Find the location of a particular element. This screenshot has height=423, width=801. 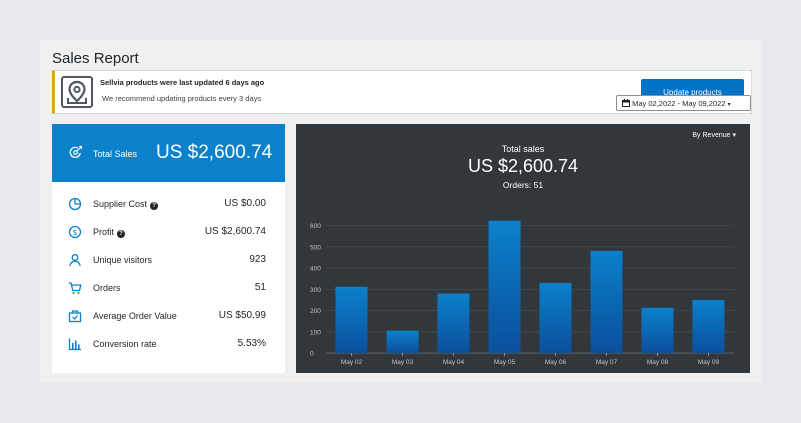

stat-profit: $ Profit? US $2,600.74 is located at coordinates (168, 233).